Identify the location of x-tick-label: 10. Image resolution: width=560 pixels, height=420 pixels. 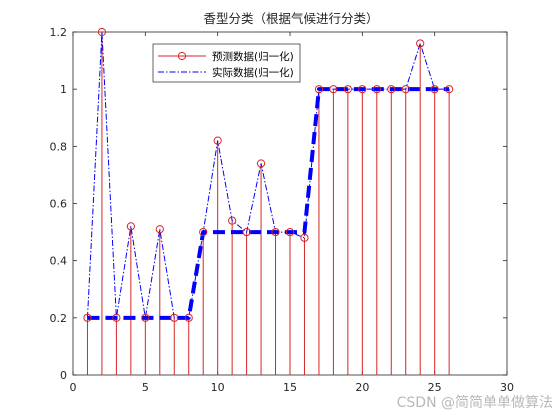
(218, 387).